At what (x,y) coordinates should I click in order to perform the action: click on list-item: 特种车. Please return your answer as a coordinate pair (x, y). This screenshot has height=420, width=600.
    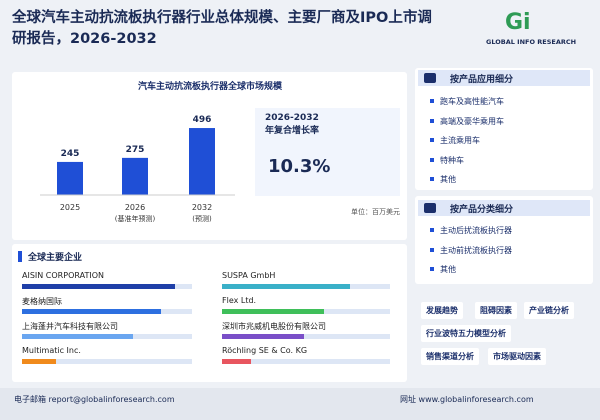
    Looking at the image, I should click on (452, 160).